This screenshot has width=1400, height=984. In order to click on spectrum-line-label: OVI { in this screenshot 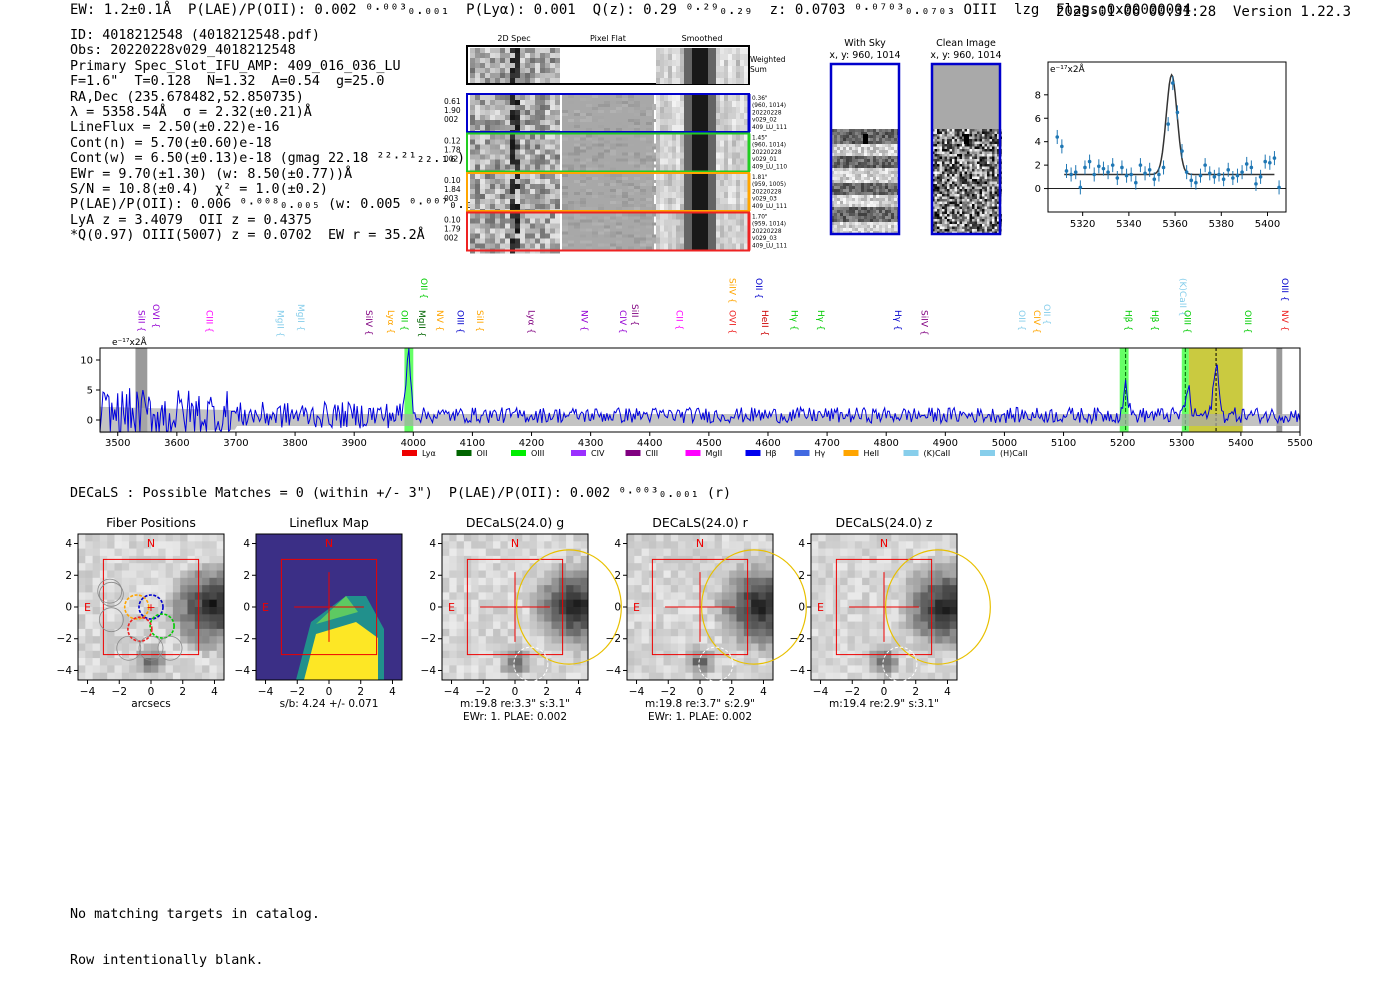, I will do `click(732, 322)`.